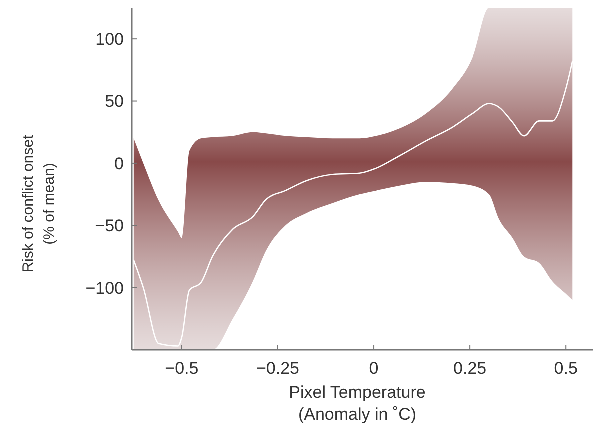 This screenshot has height=426, width=595. Describe the element at coordinates (470, 368) in the screenshot. I see `x-tick-label: 0.25` at that location.